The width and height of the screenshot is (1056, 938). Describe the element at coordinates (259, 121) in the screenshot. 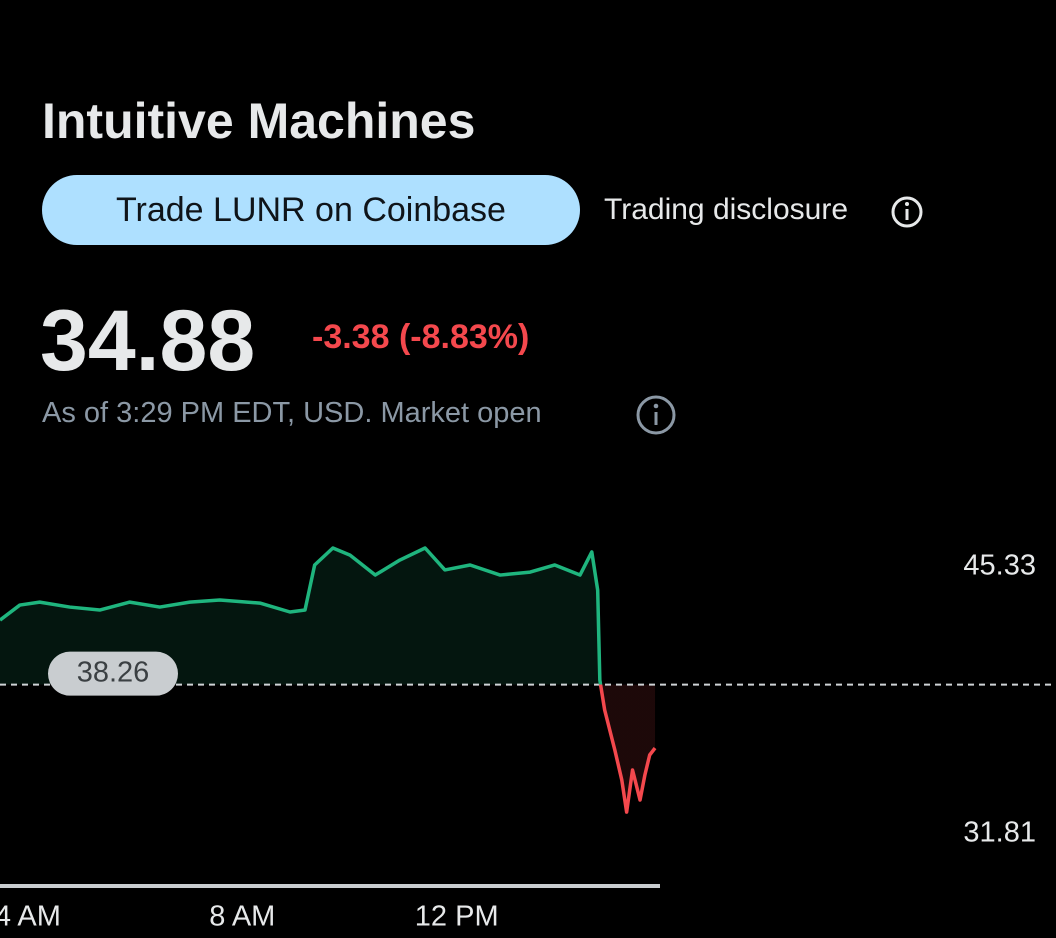

I see `company-title: Intuitive Machines` at that location.